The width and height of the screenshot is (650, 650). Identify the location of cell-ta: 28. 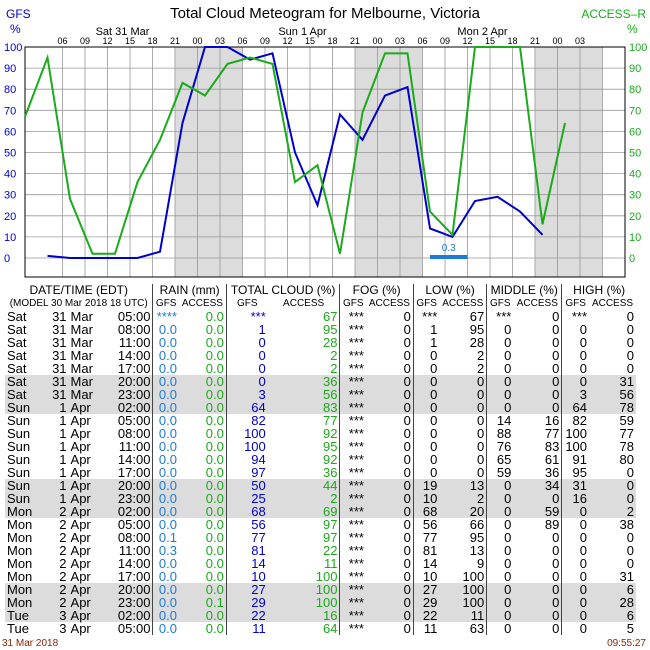
(330, 342).